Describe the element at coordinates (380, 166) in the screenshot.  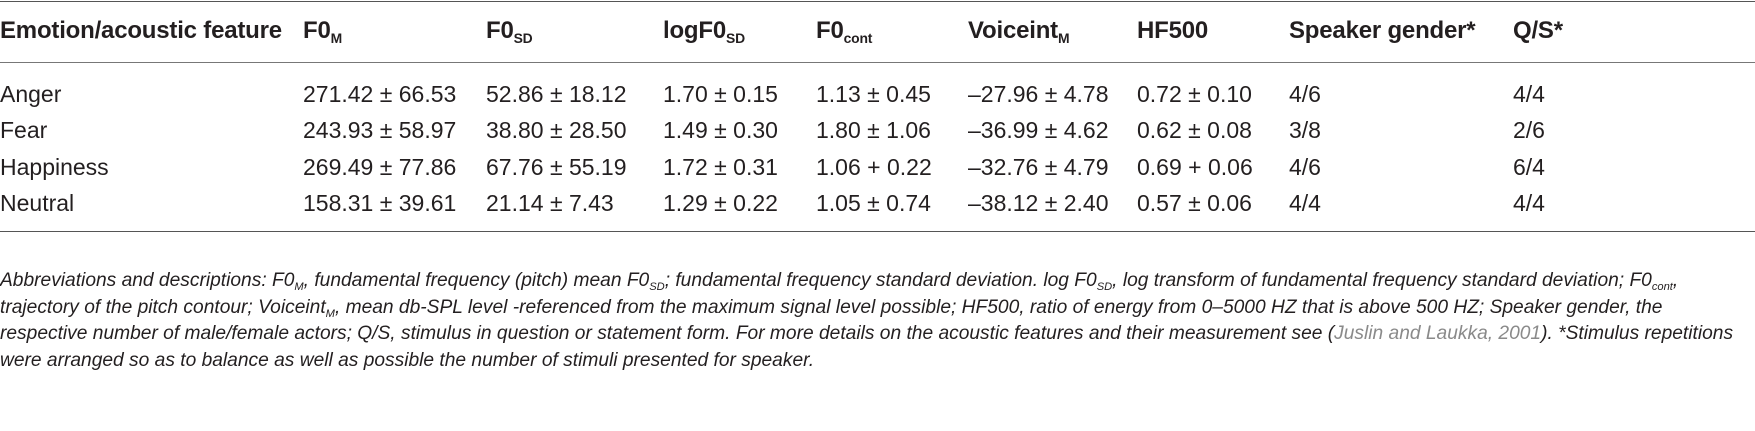
I see `table-cell: 269.49 ± 77.86` at that location.